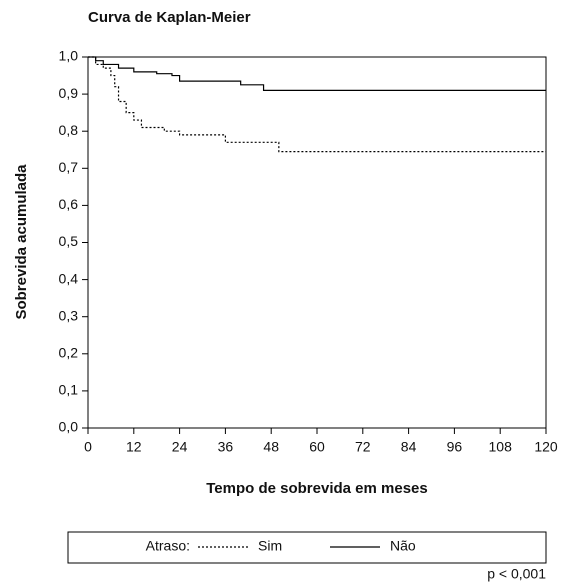  I want to click on x-tick-label: 84, so click(409, 447).